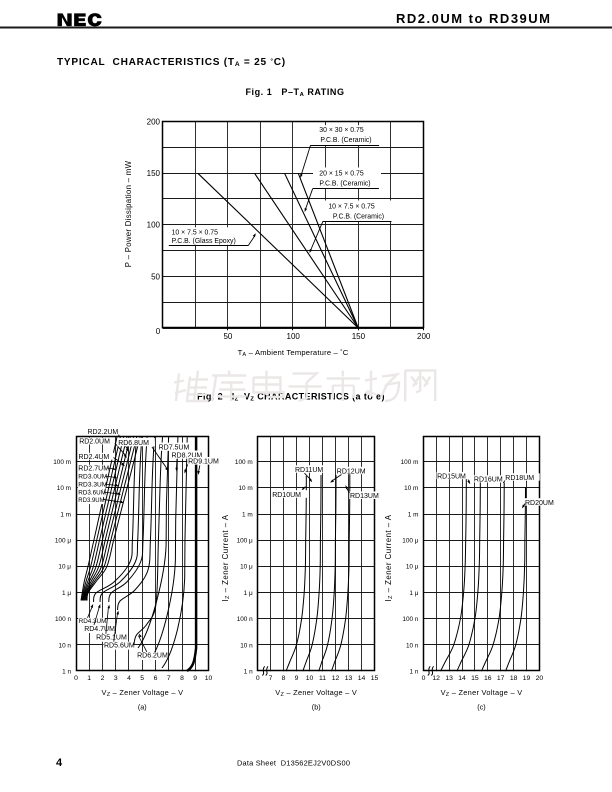 Image resolution: width=612 pixels, height=792 pixels. What do you see at coordinates (488, 678) in the screenshot?
I see `svg-text: 16` at bounding box center [488, 678].